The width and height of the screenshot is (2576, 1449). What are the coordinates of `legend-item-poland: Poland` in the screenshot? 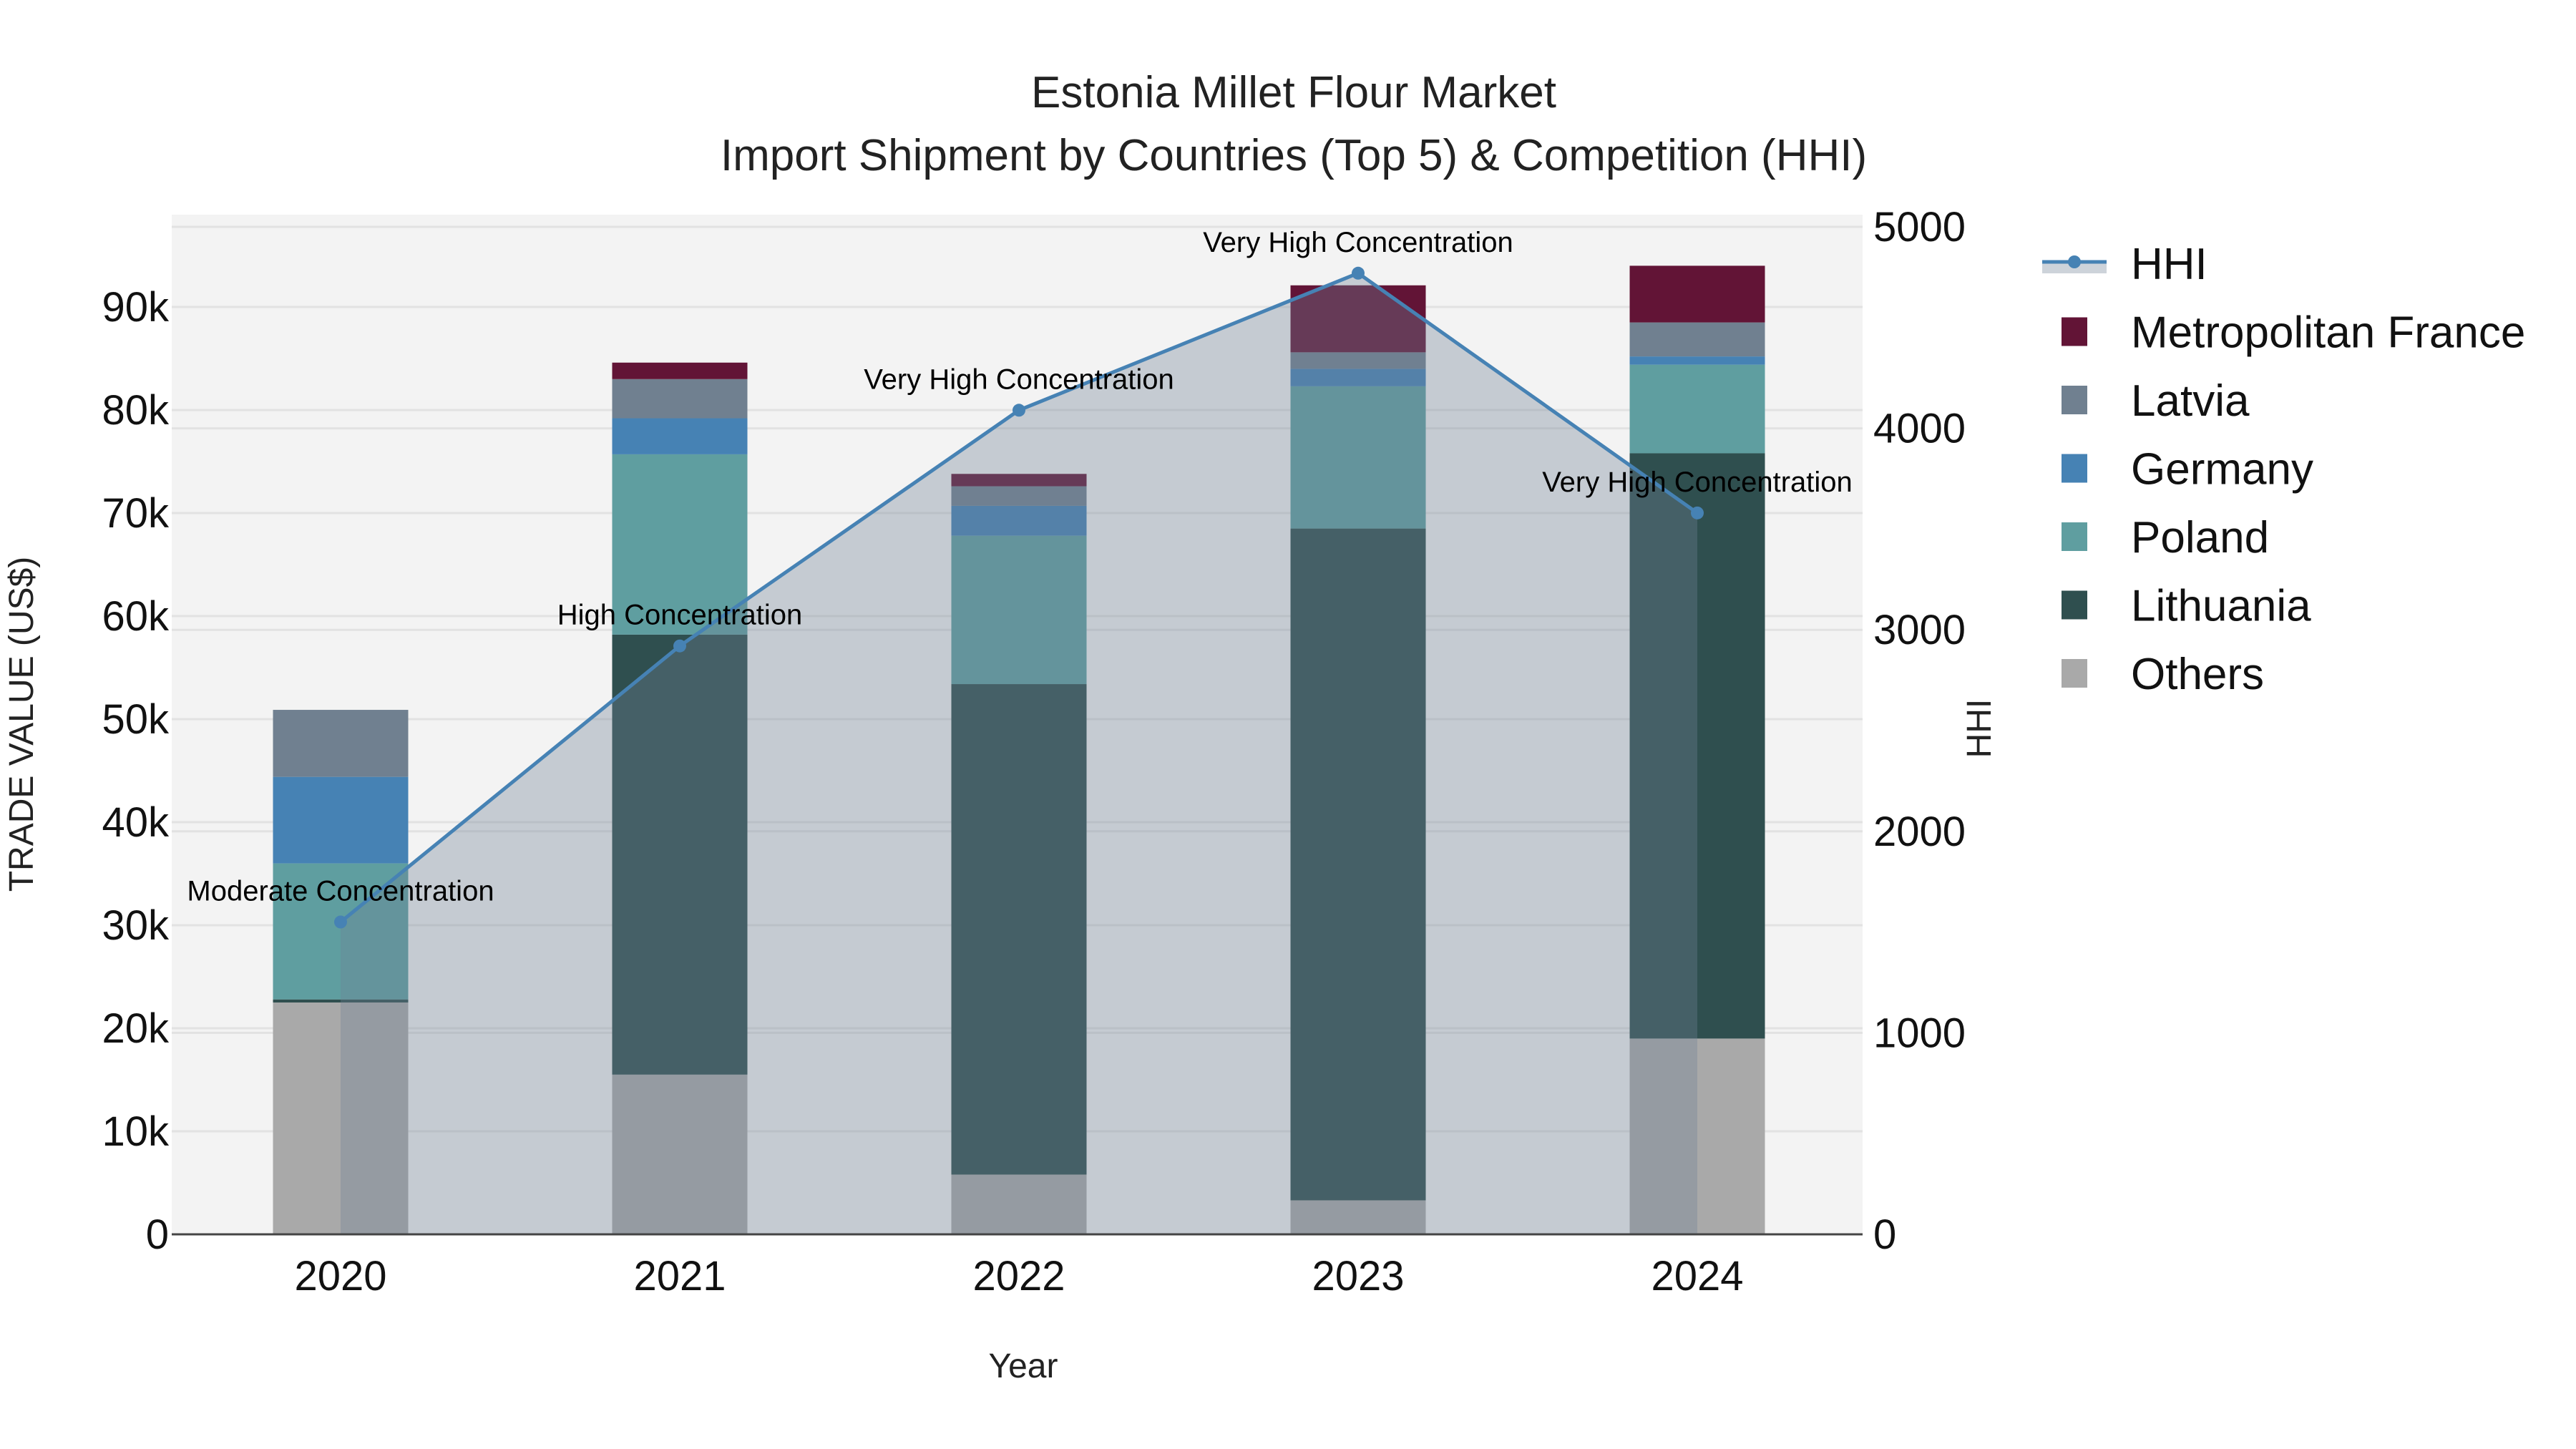 It's located at (2165, 537).